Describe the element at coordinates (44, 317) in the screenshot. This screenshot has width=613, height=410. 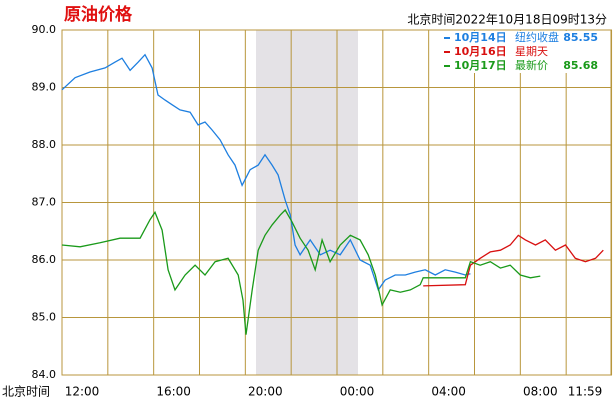
I see `y-tick-label: 85.0` at that location.